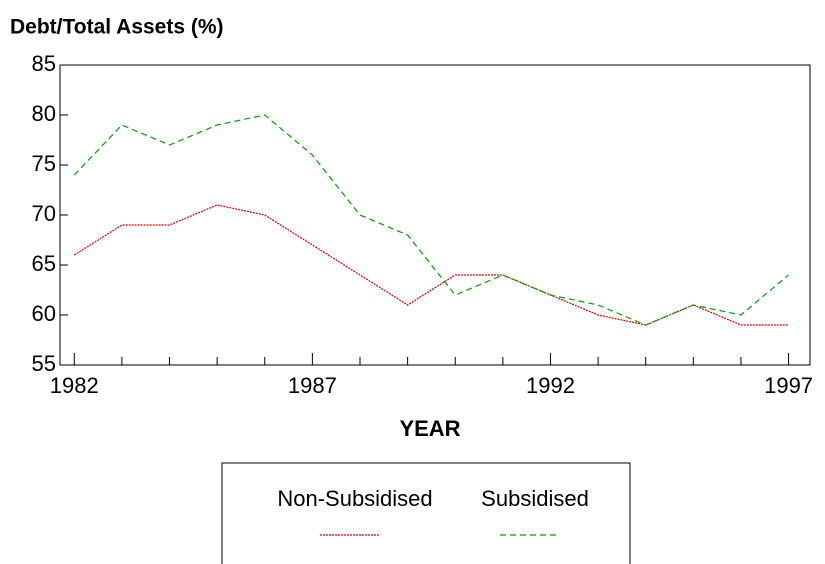 The image size is (825, 564). I want to click on x-tick-label: 1987, so click(312, 385).